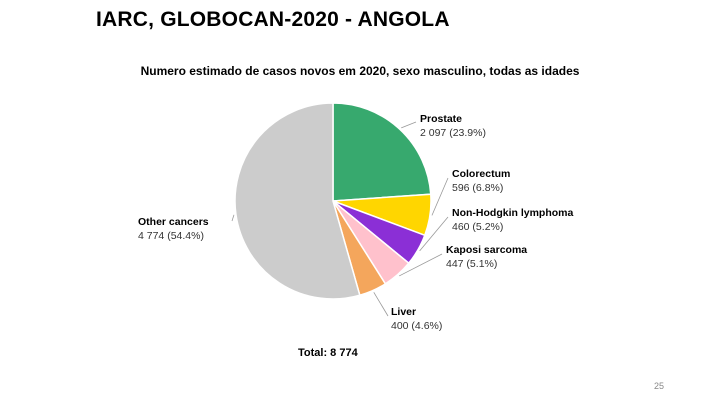  What do you see at coordinates (416, 326) in the screenshot?
I see `slice-label-value: 400 (4.6%)` at bounding box center [416, 326].